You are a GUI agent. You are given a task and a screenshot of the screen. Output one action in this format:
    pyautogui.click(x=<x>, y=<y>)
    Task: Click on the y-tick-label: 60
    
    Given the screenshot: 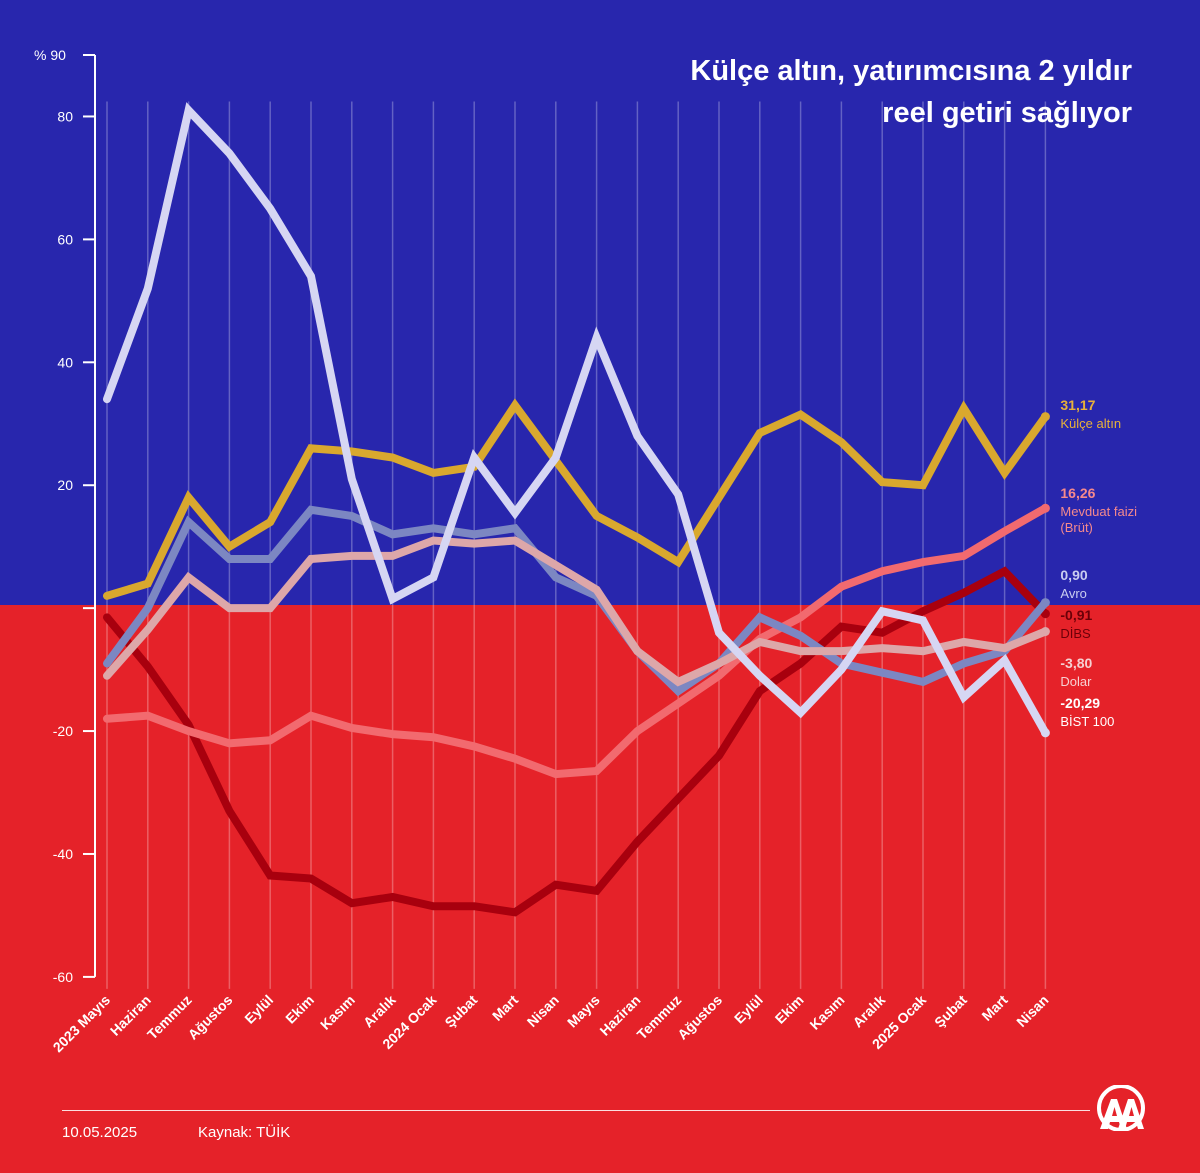 What is the action you would take?
    pyautogui.click(x=65, y=239)
    